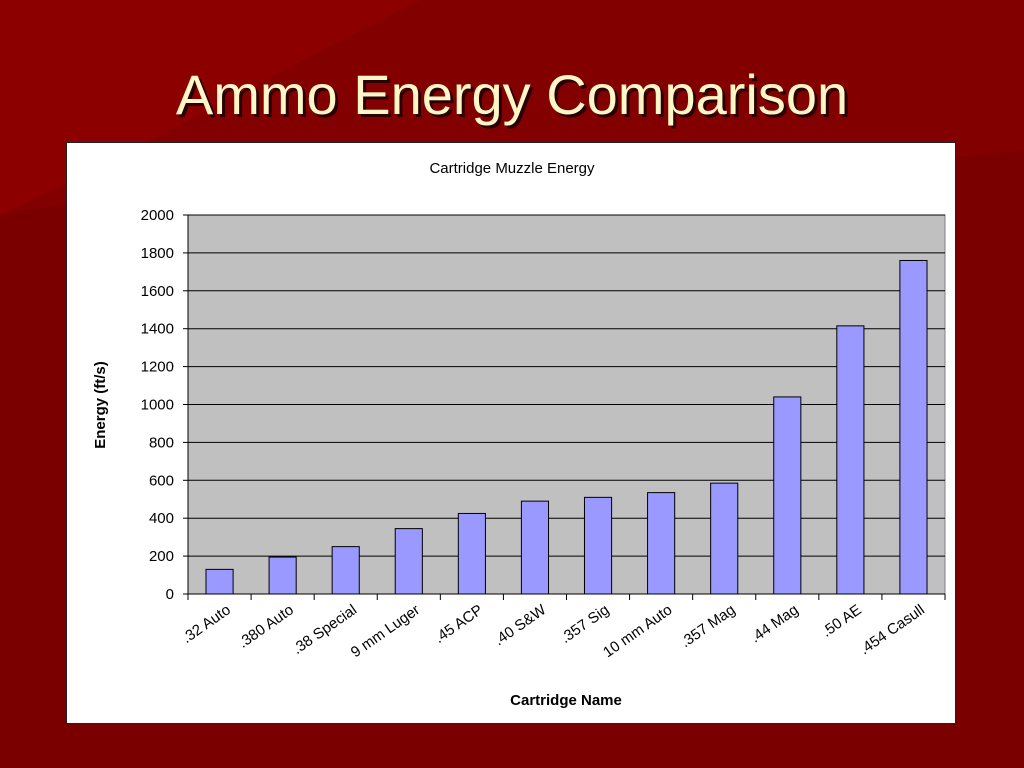  I want to click on x-tick-label: .40 S&W, so click(520, 625).